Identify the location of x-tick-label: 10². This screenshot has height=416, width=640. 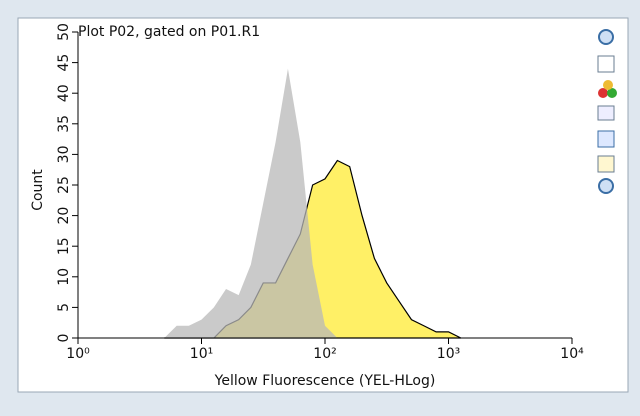
(324, 354).